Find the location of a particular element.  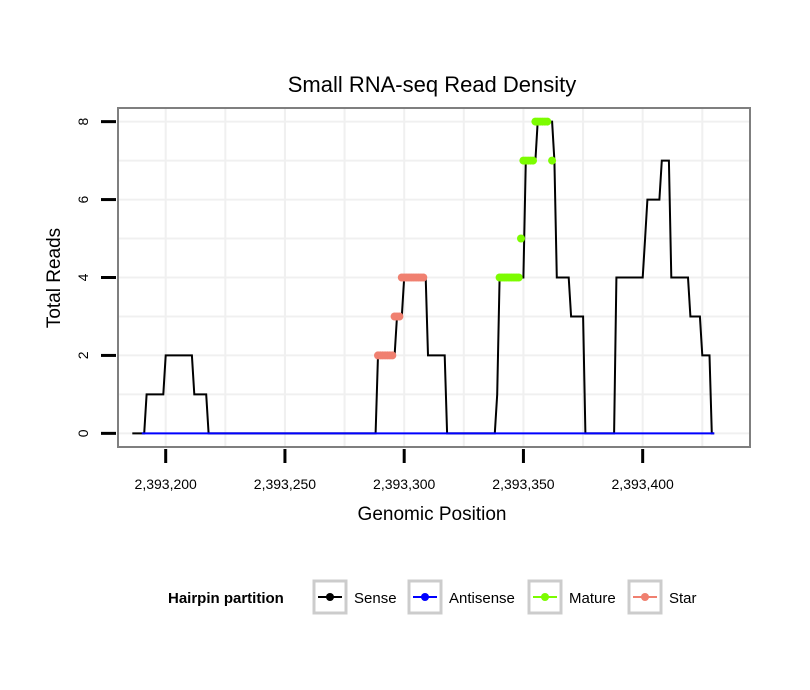

y-tick-label: 2 is located at coordinates (83, 355).